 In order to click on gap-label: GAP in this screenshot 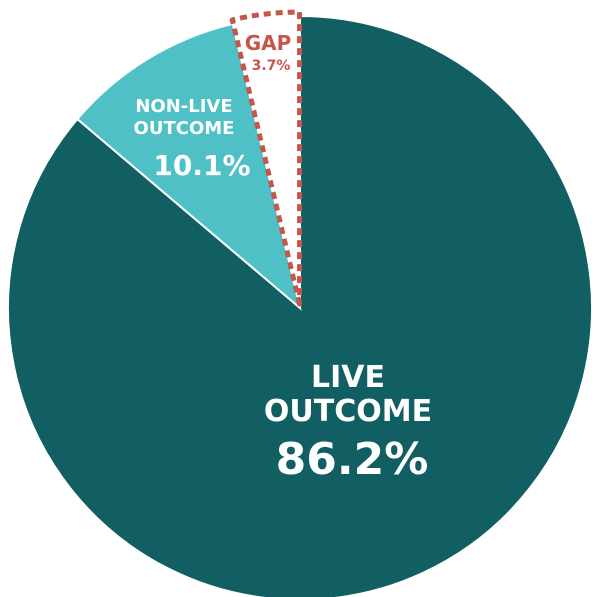, I will do `click(268, 43)`.